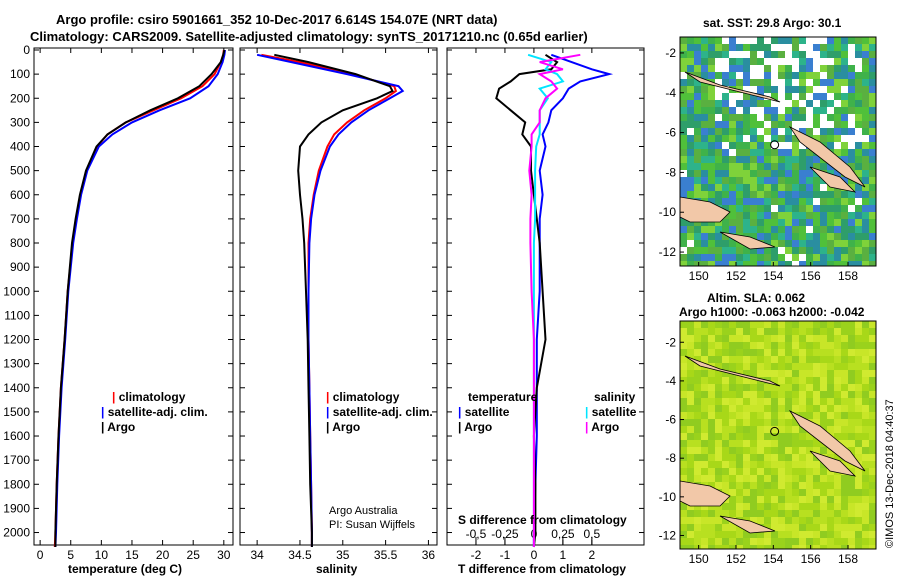 The image size is (900, 580). What do you see at coordinates (670, 93) in the screenshot?
I see `map-y-tick-label: -4` at bounding box center [670, 93].